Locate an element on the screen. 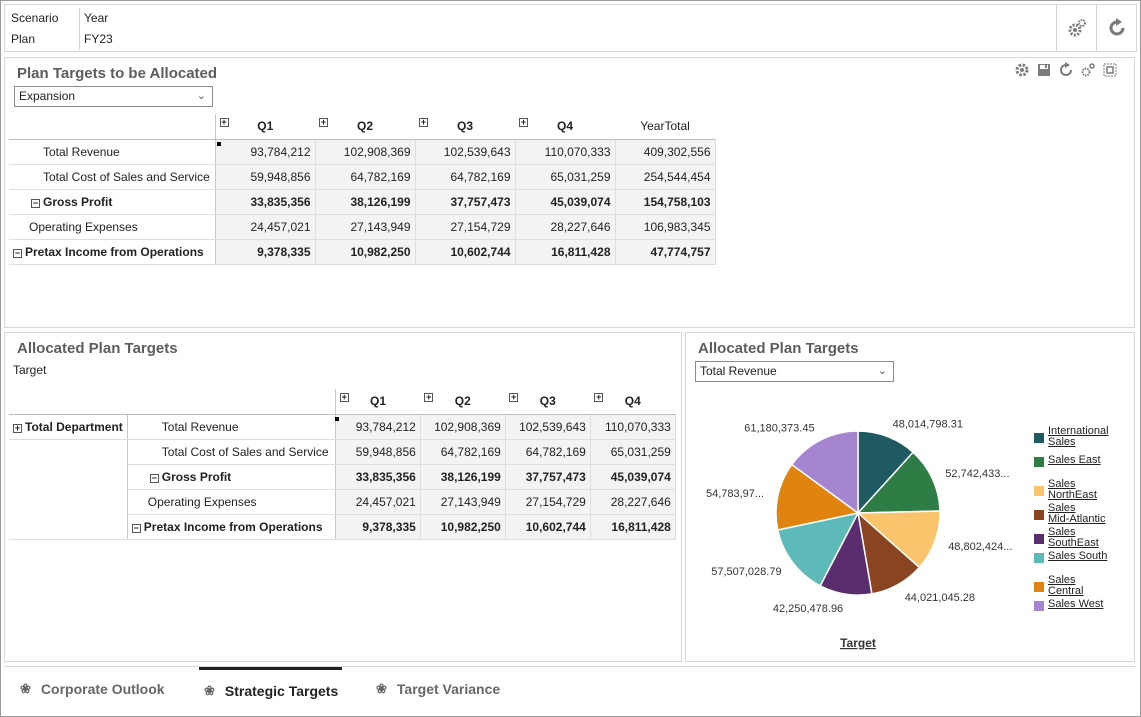 Image resolution: width=1141 pixels, height=717 pixels. legend-item: Sales SouthEast is located at coordinates (1066, 538).